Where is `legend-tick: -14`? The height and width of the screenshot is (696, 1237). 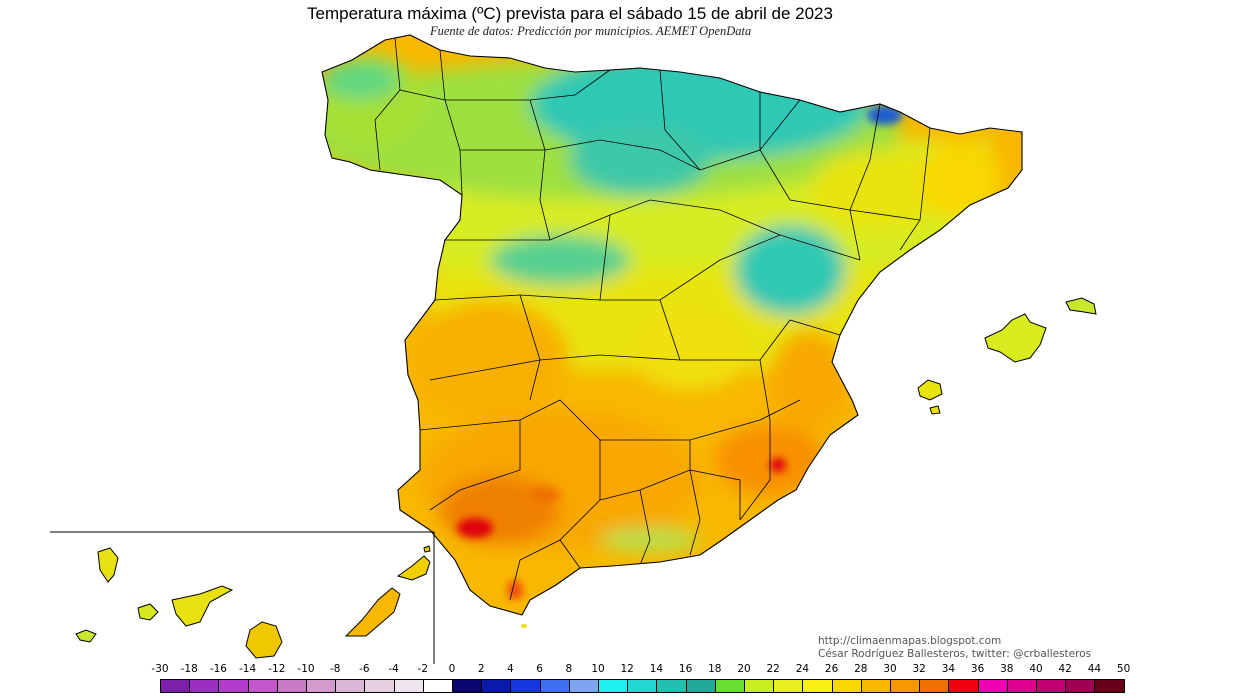 legend-tick: -14 is located at coordinates (248, 669).